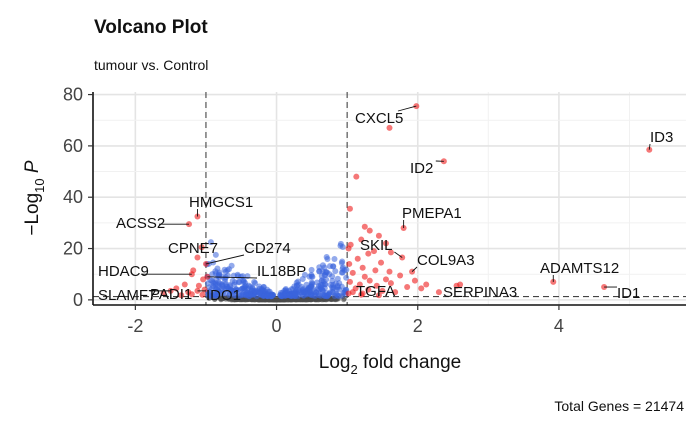 The width and height of the screenshot is (700, 432). I want to click on p-value-only-points, so click(277, 269).